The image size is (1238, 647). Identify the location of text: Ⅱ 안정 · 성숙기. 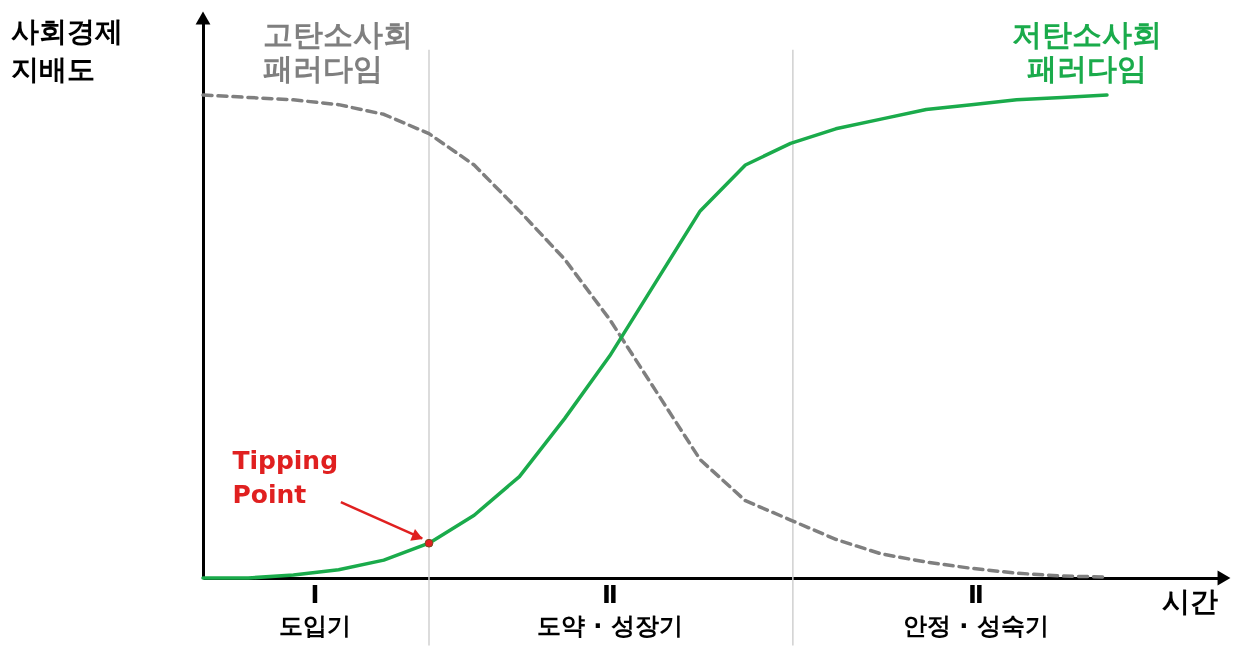
(976, 610).